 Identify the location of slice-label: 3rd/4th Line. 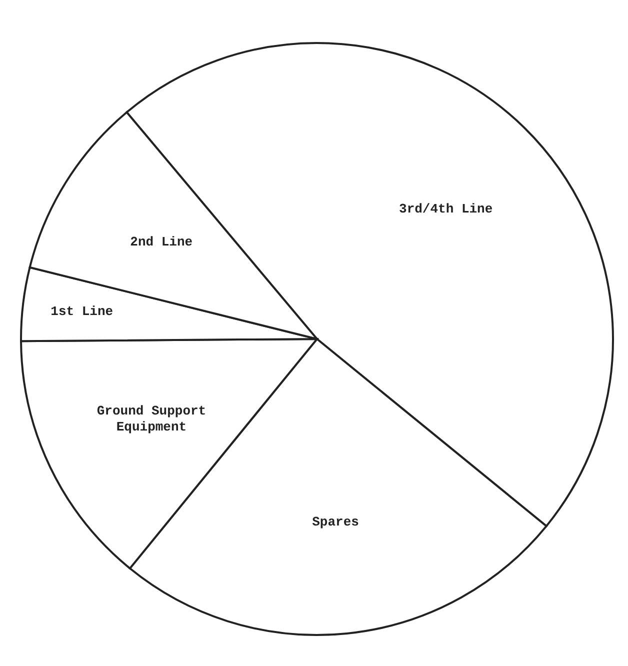
(446, 208).